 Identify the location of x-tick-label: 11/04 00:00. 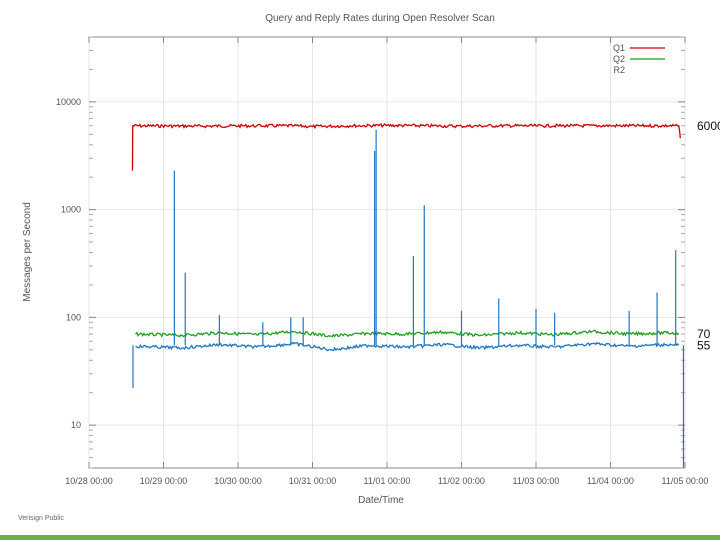
(610, 481).